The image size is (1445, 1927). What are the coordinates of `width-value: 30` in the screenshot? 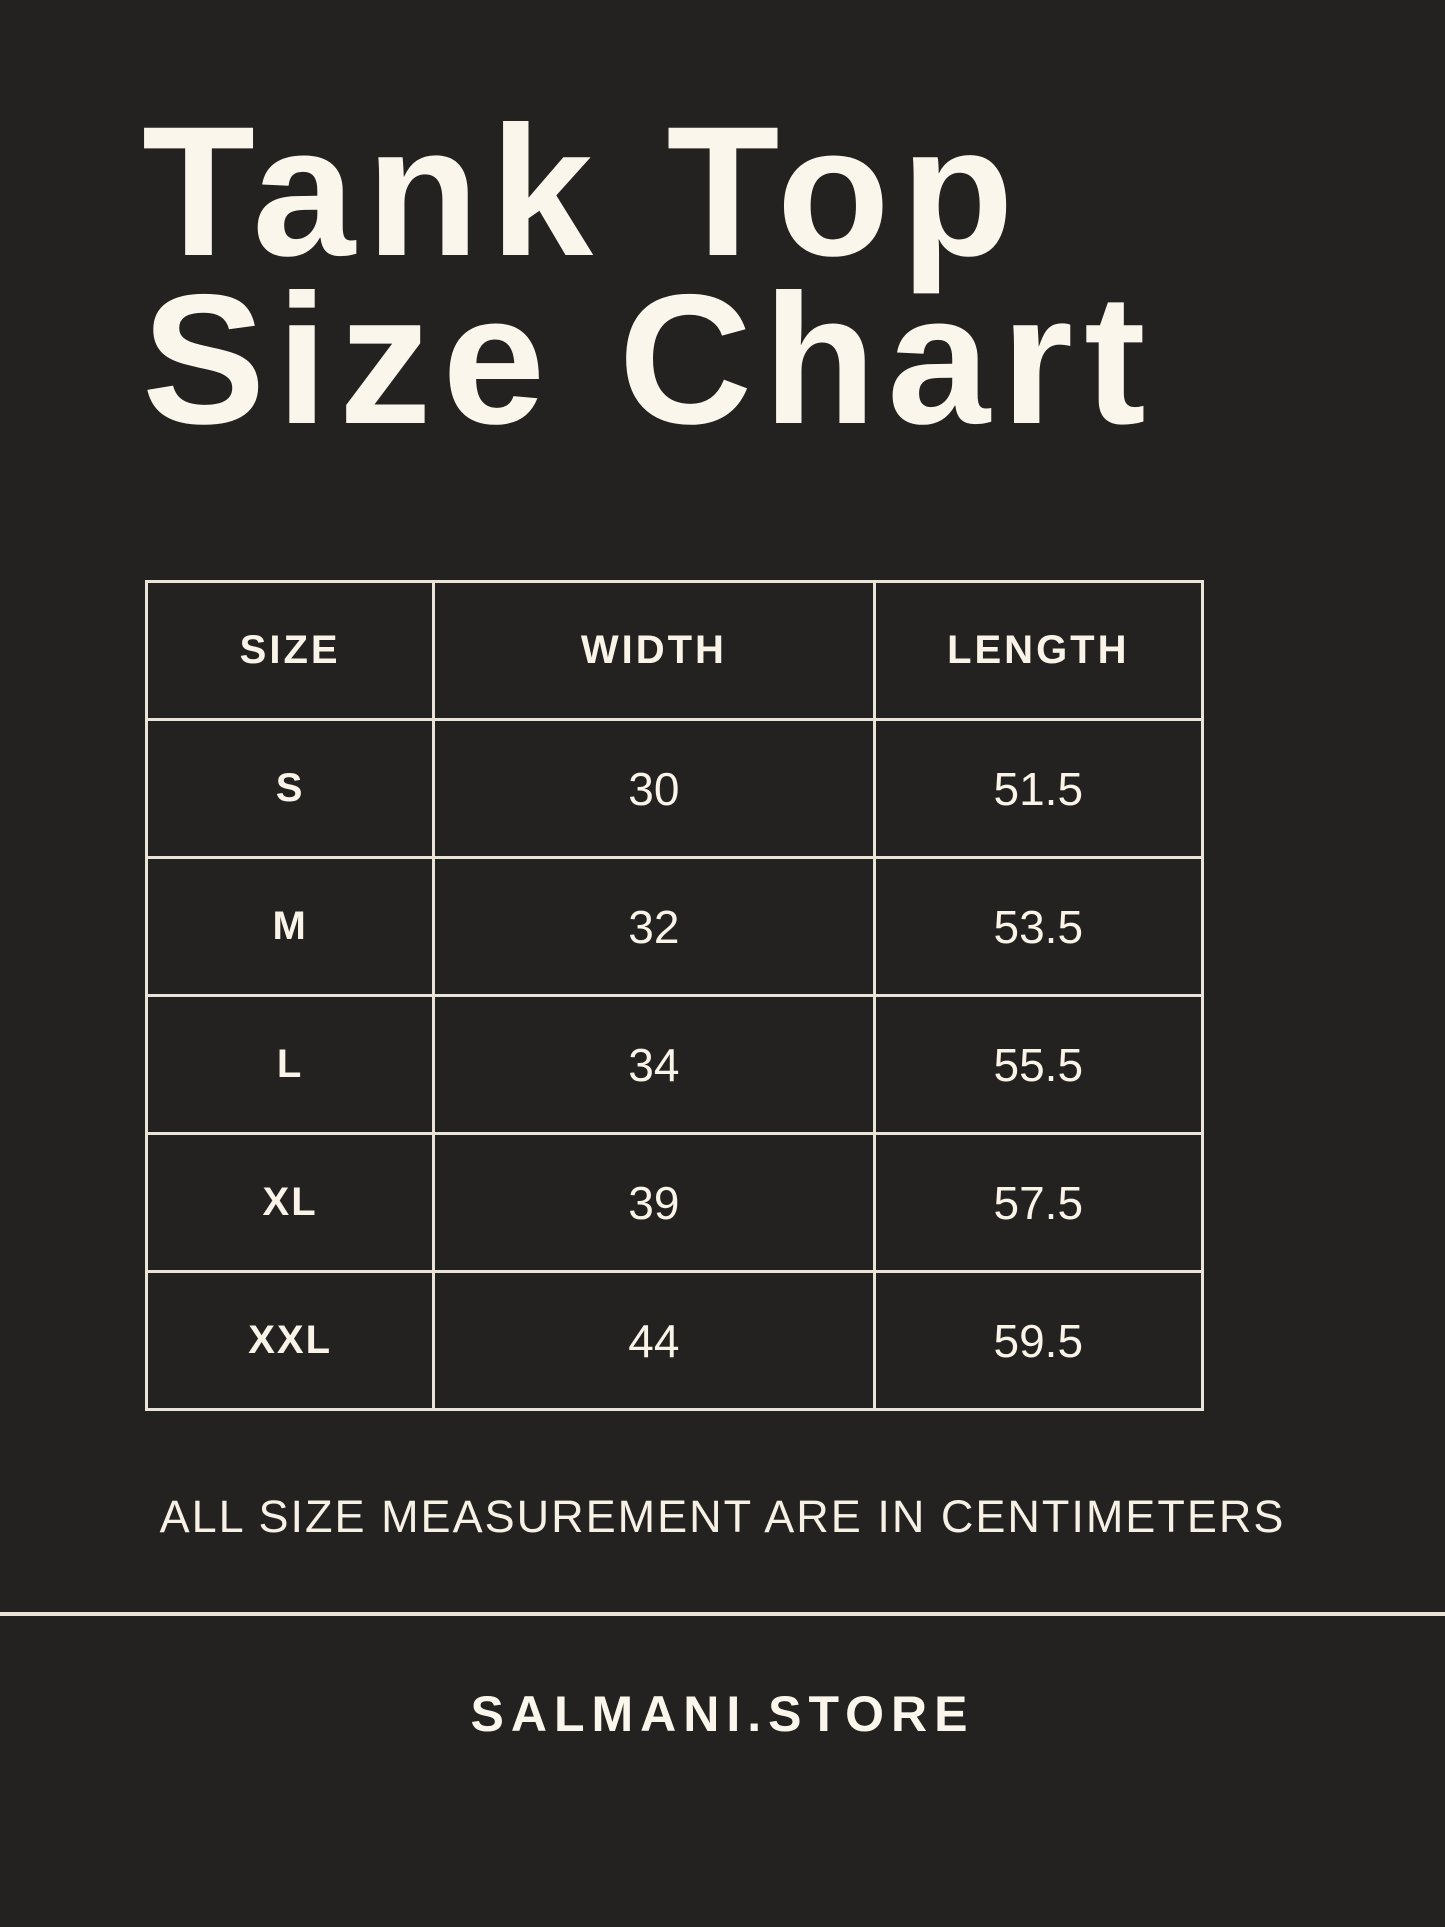 It's located at (654, 788).